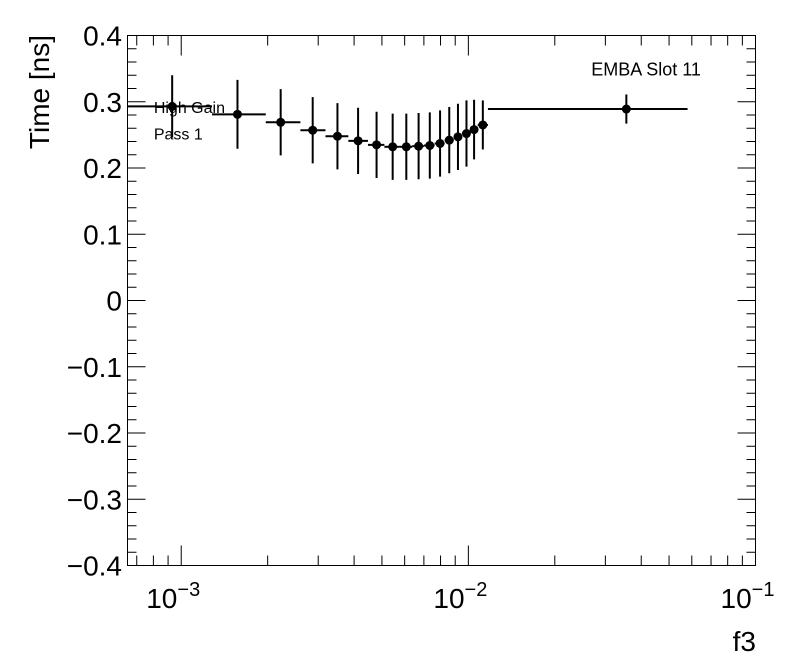  I want to click on data-series, so click(407, 127).